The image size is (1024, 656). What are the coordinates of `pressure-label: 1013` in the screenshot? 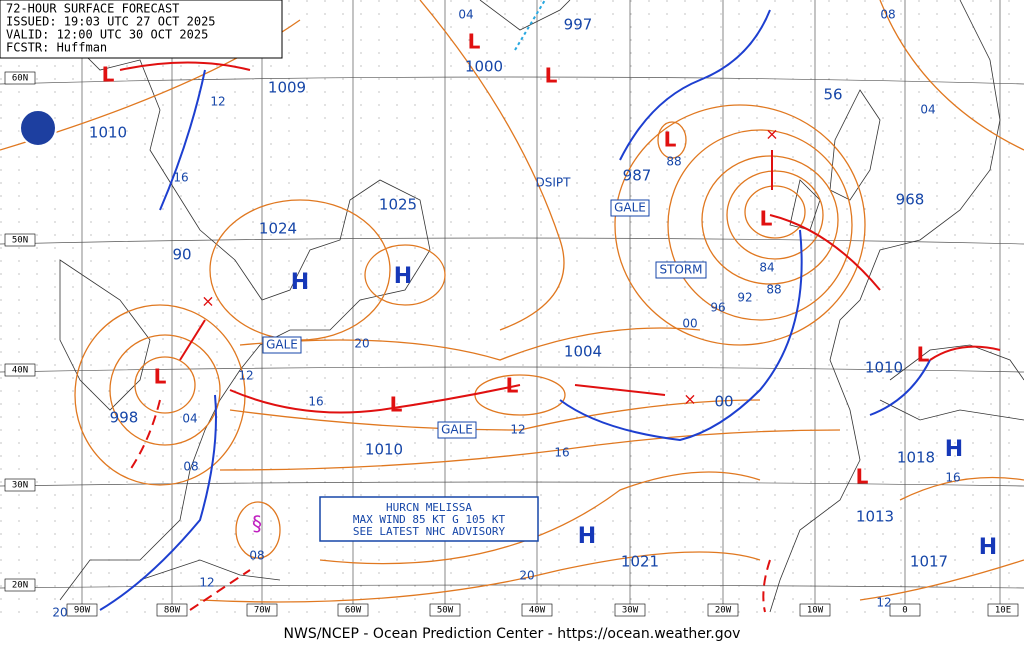 It's located at (875, 517).